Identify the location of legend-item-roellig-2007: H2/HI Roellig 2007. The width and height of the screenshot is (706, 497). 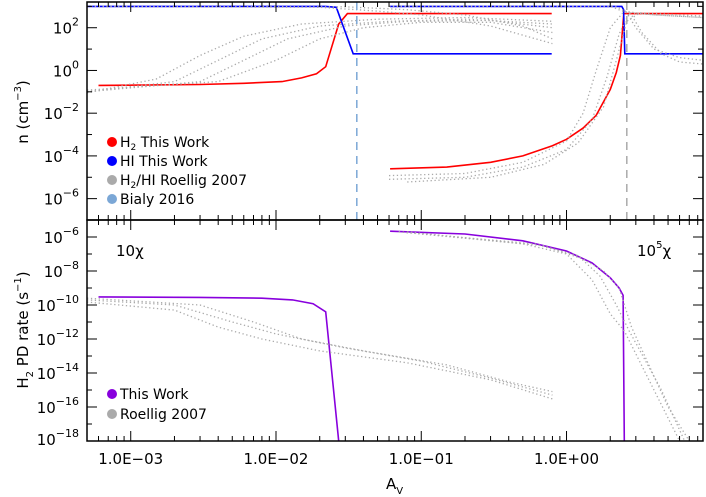
(177, 182).